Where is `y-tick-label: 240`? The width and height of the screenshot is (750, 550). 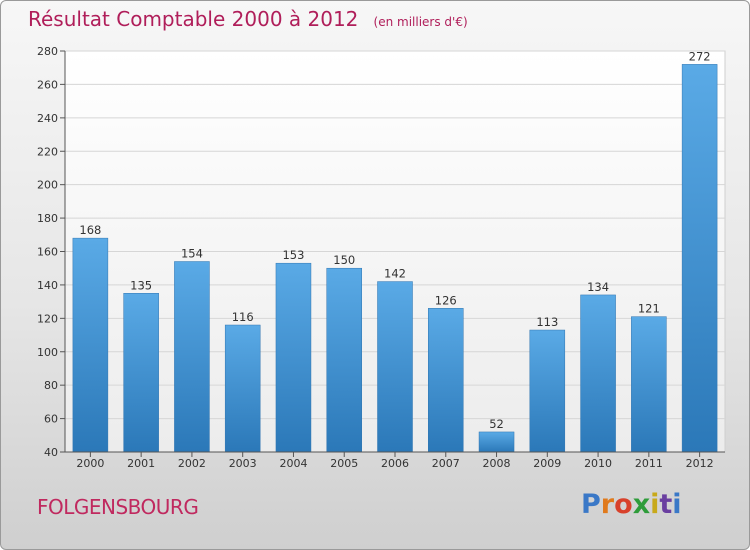
y-tick-label: 240 is located at coordinates (47, 118).